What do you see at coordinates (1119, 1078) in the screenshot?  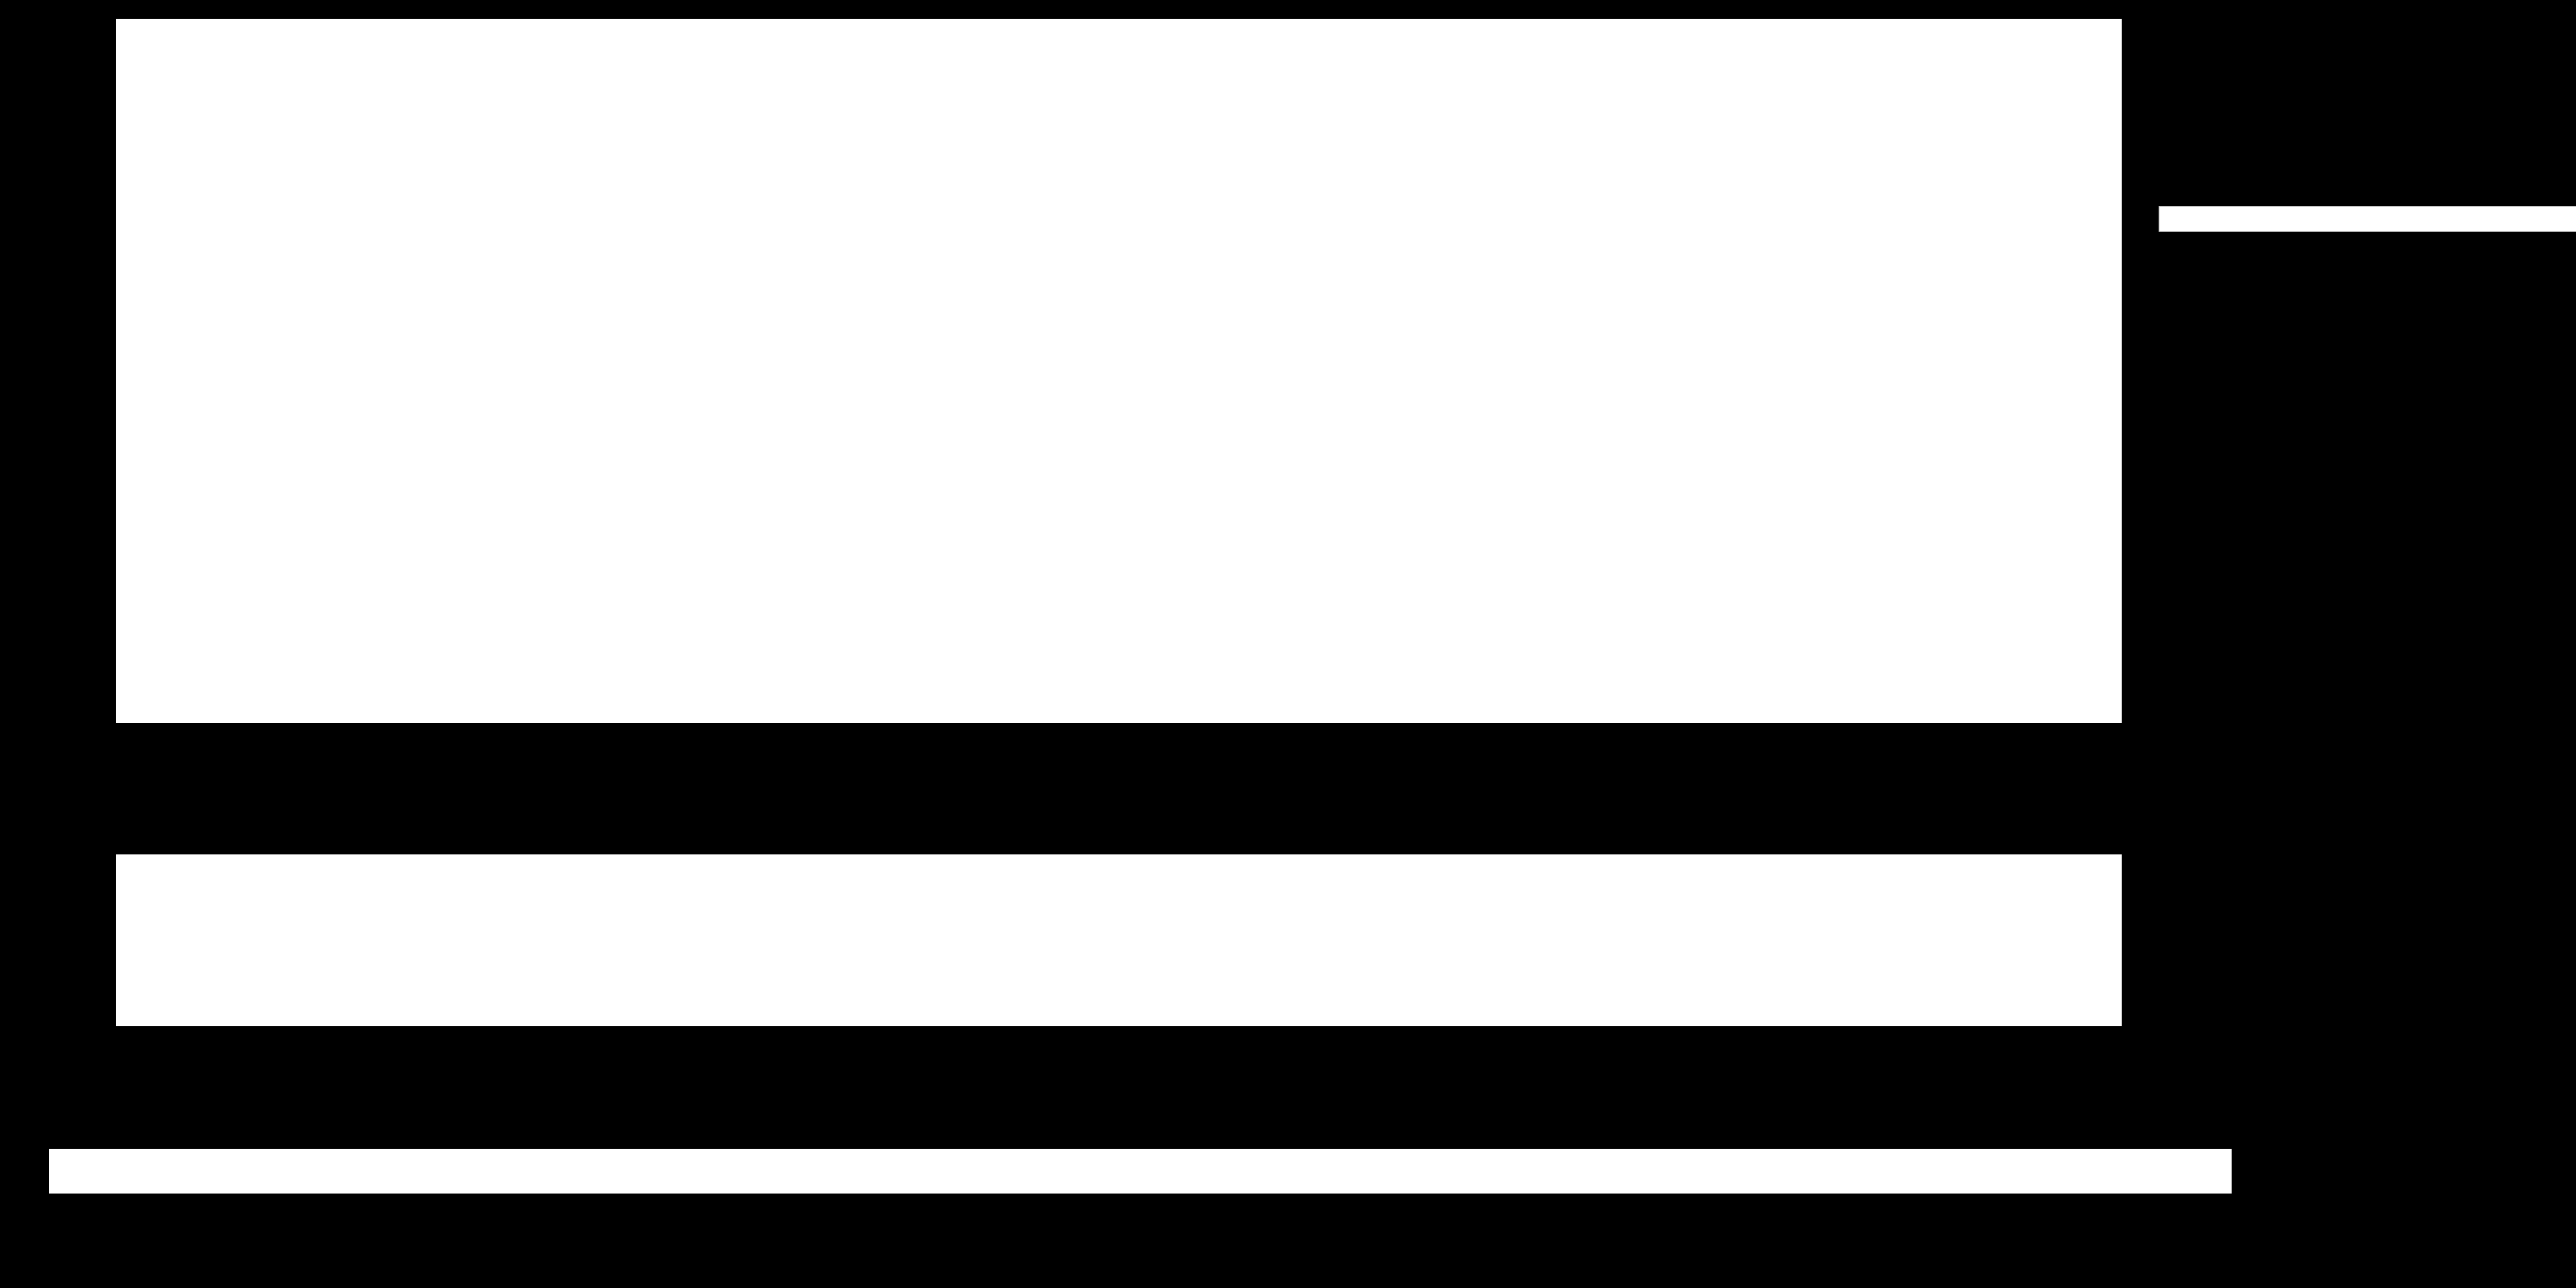 I see `bottom-chart-x-axis` at bounding box center [1119, 1078].